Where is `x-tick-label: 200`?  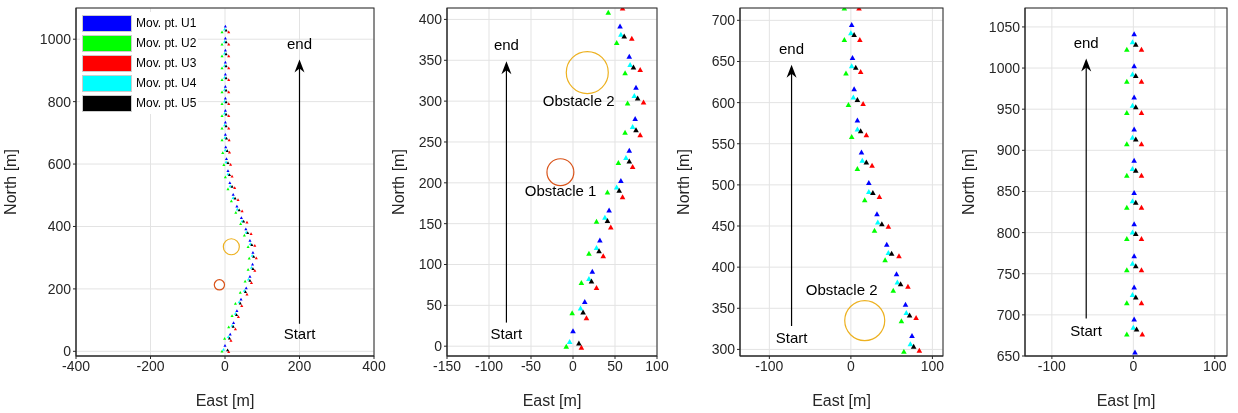
x-tick-label: 200 is located at coordinates (299, 365).